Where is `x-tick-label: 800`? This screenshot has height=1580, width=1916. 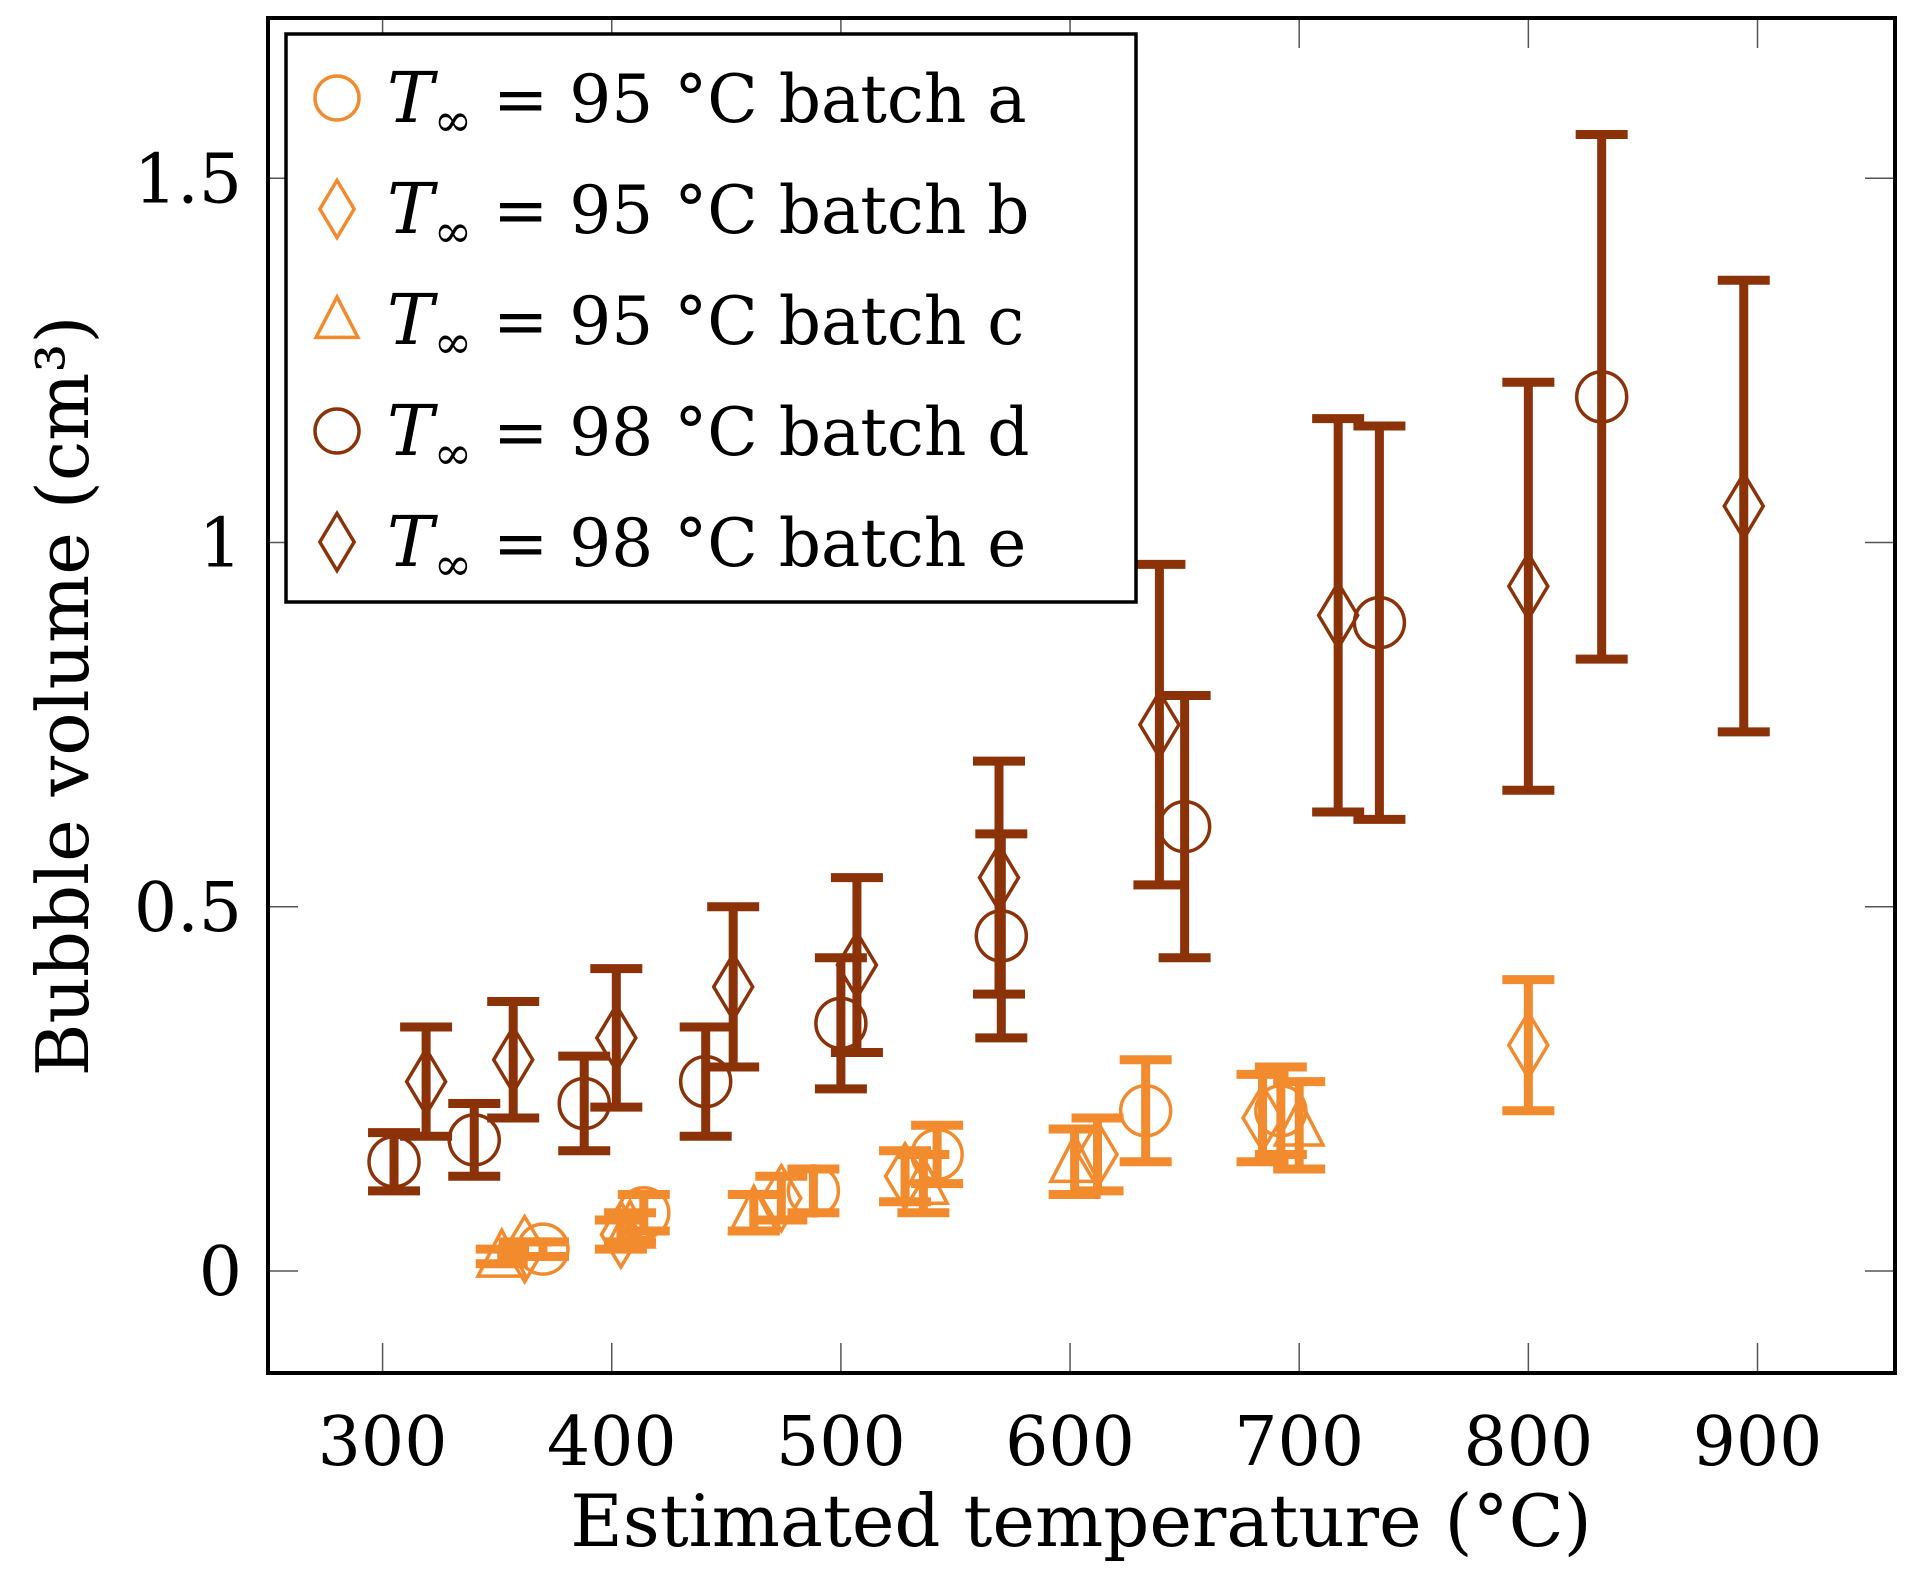 x-tick-label: 800 is located at coordinates (1528, 1442).